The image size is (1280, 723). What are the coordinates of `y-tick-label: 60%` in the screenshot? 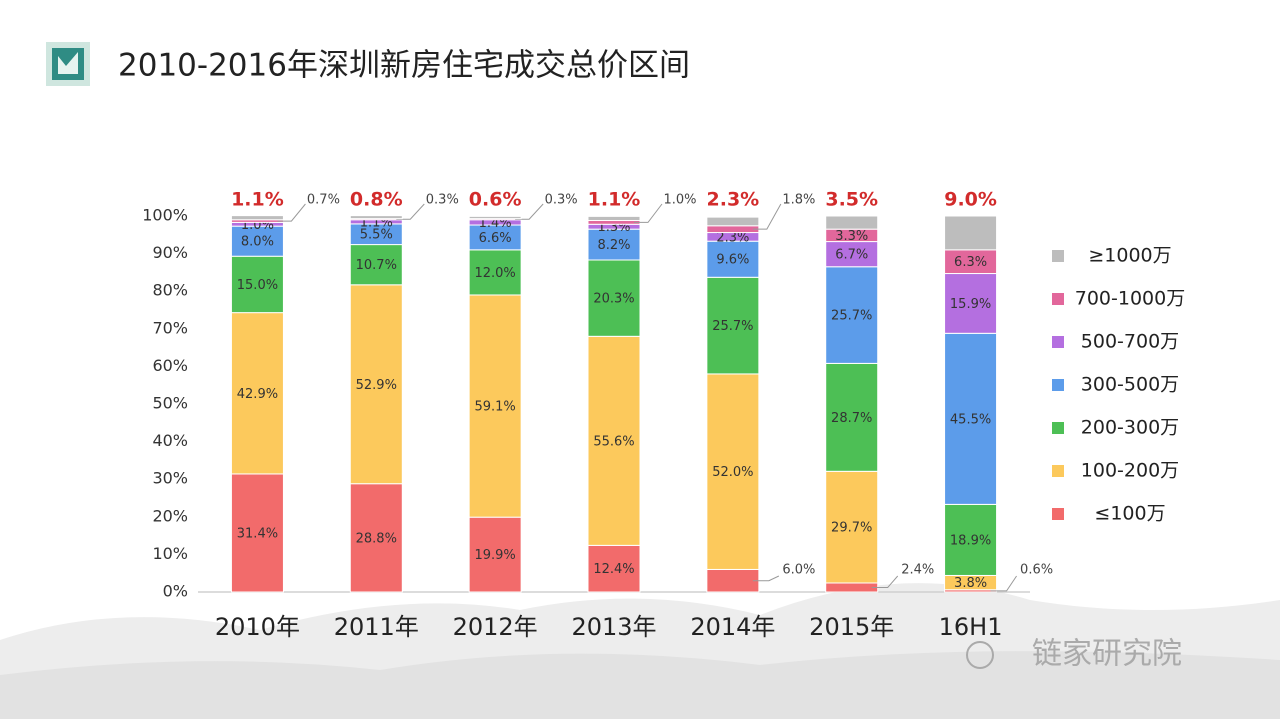 It's located at (170, 365).